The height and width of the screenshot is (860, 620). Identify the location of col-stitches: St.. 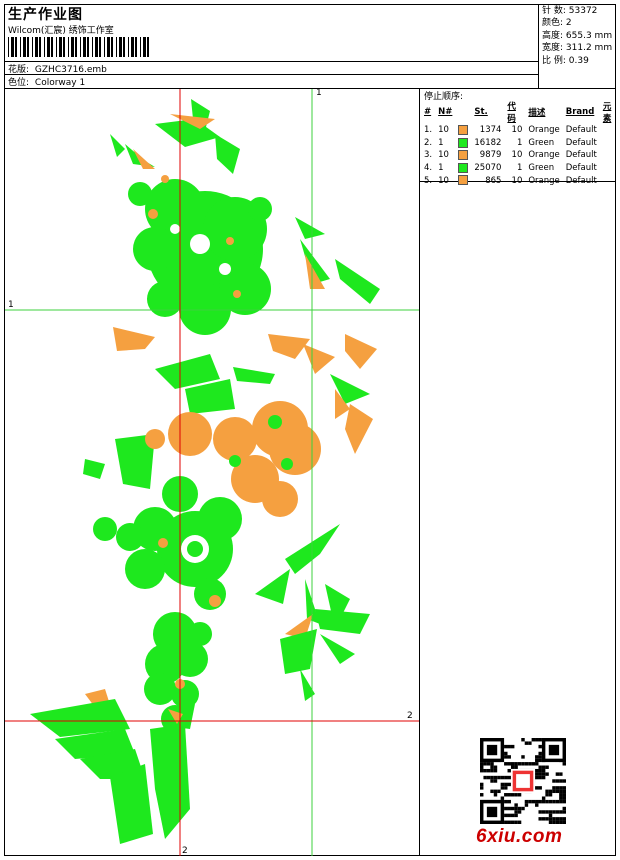
(481, 112).